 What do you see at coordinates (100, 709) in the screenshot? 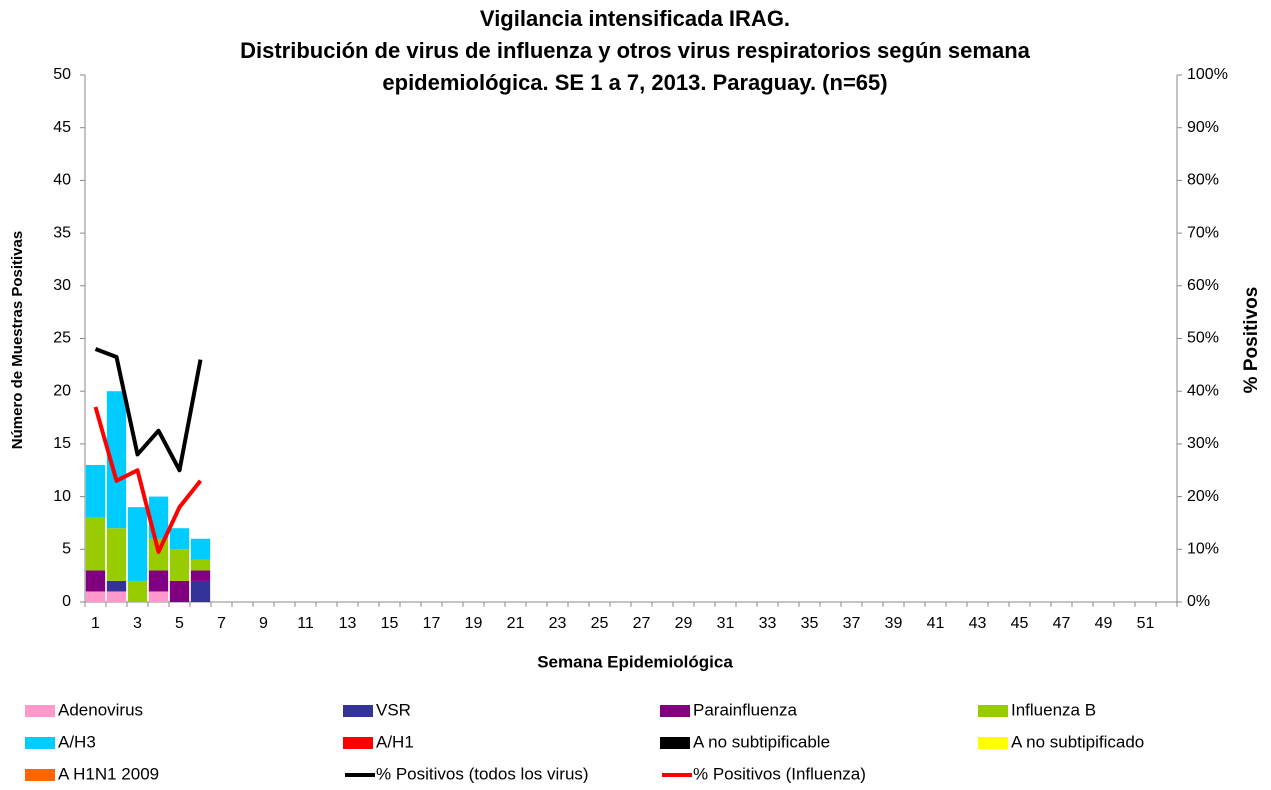
I see `legend-label: Adenovirus` at bounding box center [100, 709].